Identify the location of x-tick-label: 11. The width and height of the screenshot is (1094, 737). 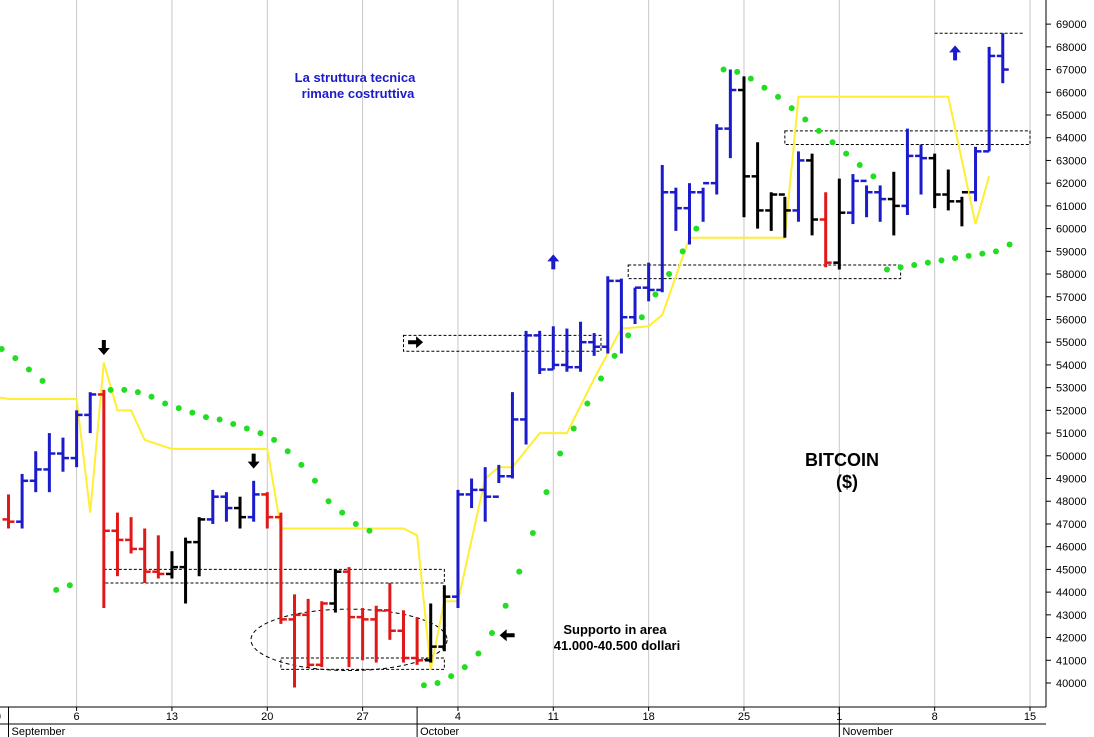
(553, 717).